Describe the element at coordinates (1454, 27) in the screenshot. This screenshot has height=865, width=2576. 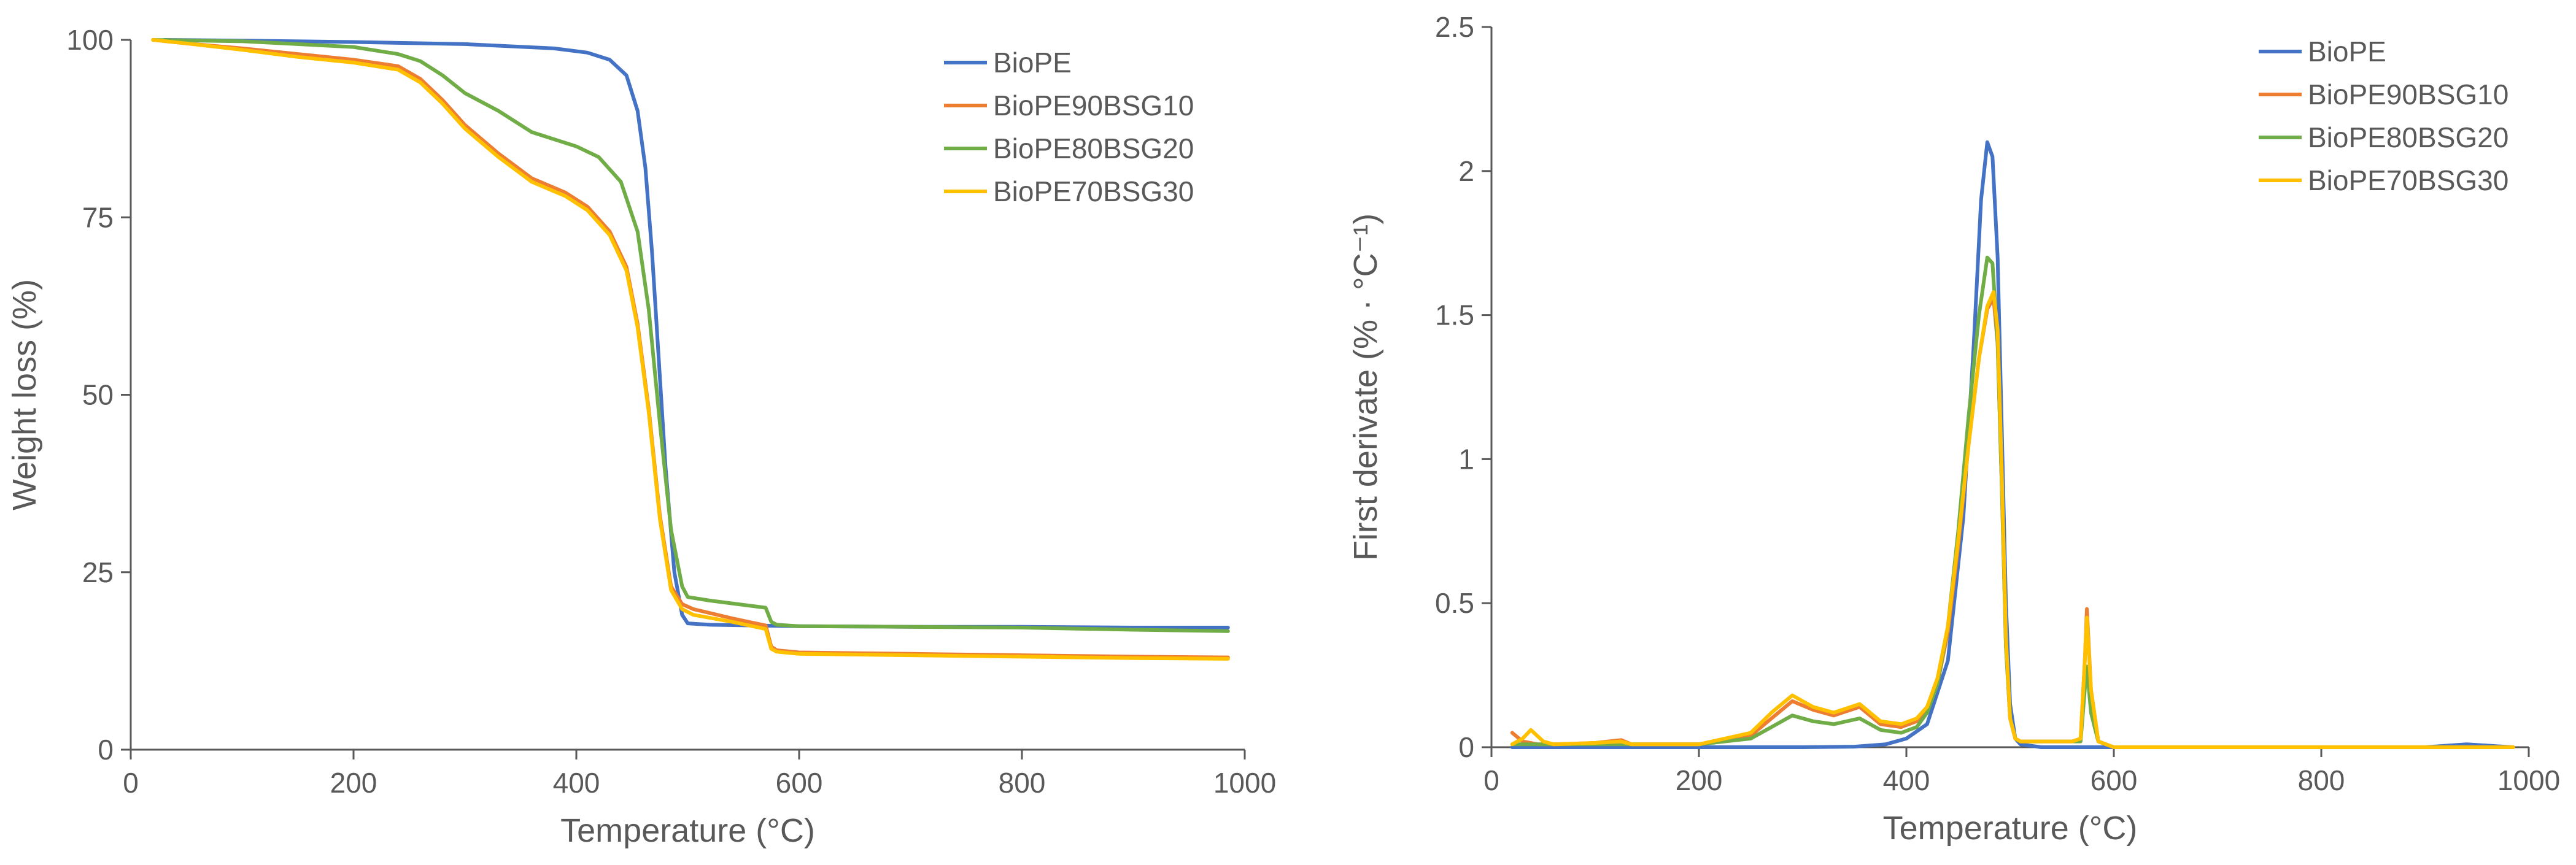
I see `y-tick-label: 2.5` at that location.